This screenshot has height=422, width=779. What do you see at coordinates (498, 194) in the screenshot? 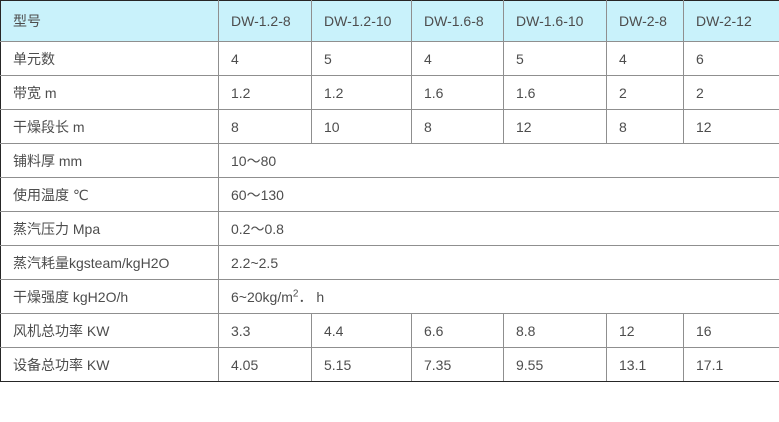
I see `cell-span-value: 60～130` at bounding box center [498, 194].